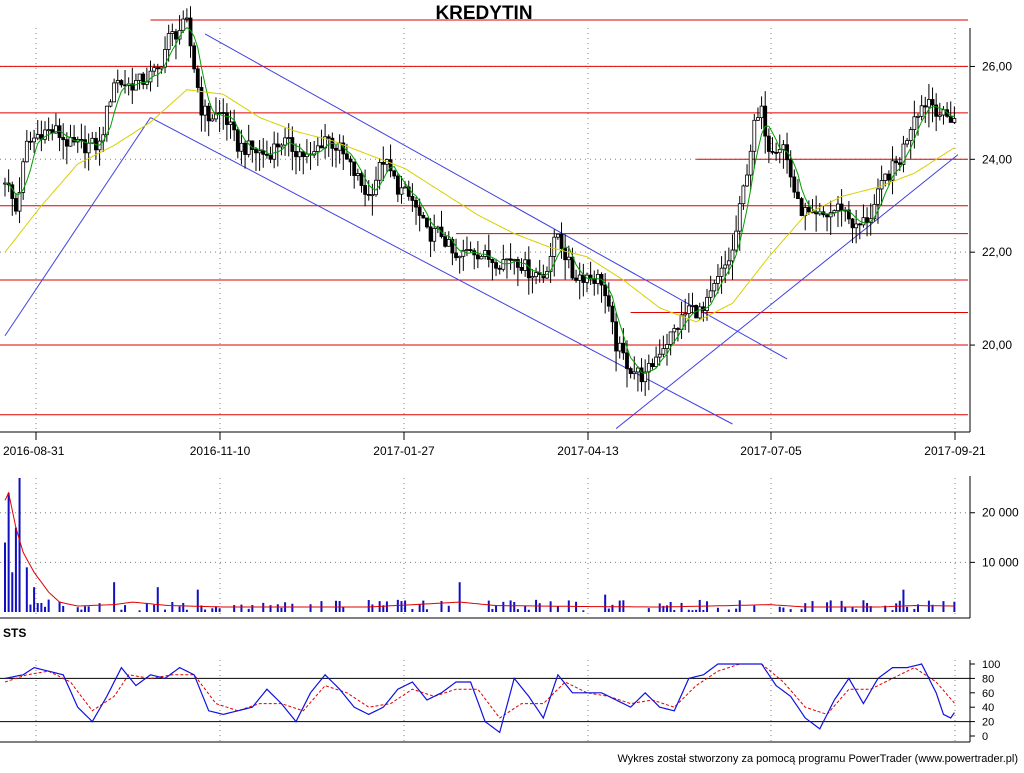 This screenshot has width=1024, height=773. I want to click on volume-axis-label: 10 000, so click(1000, 562).